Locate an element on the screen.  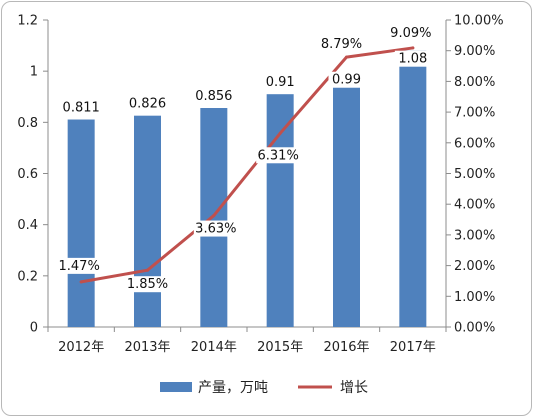
right-axis-tick-label: 0.00% is located at coordinates (474, 328).